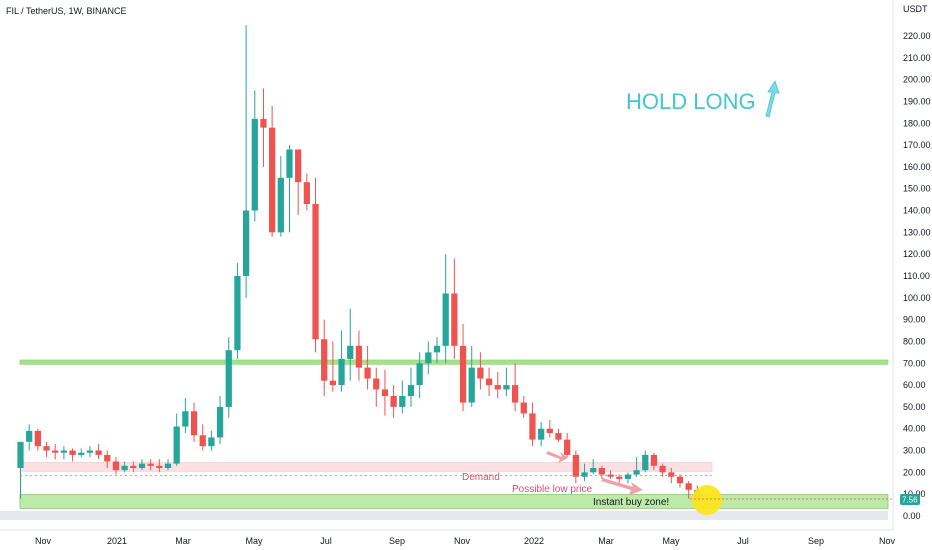 The image size is (932, 550). I want to click on y-tick-label: 160.00, so click(917, 167).